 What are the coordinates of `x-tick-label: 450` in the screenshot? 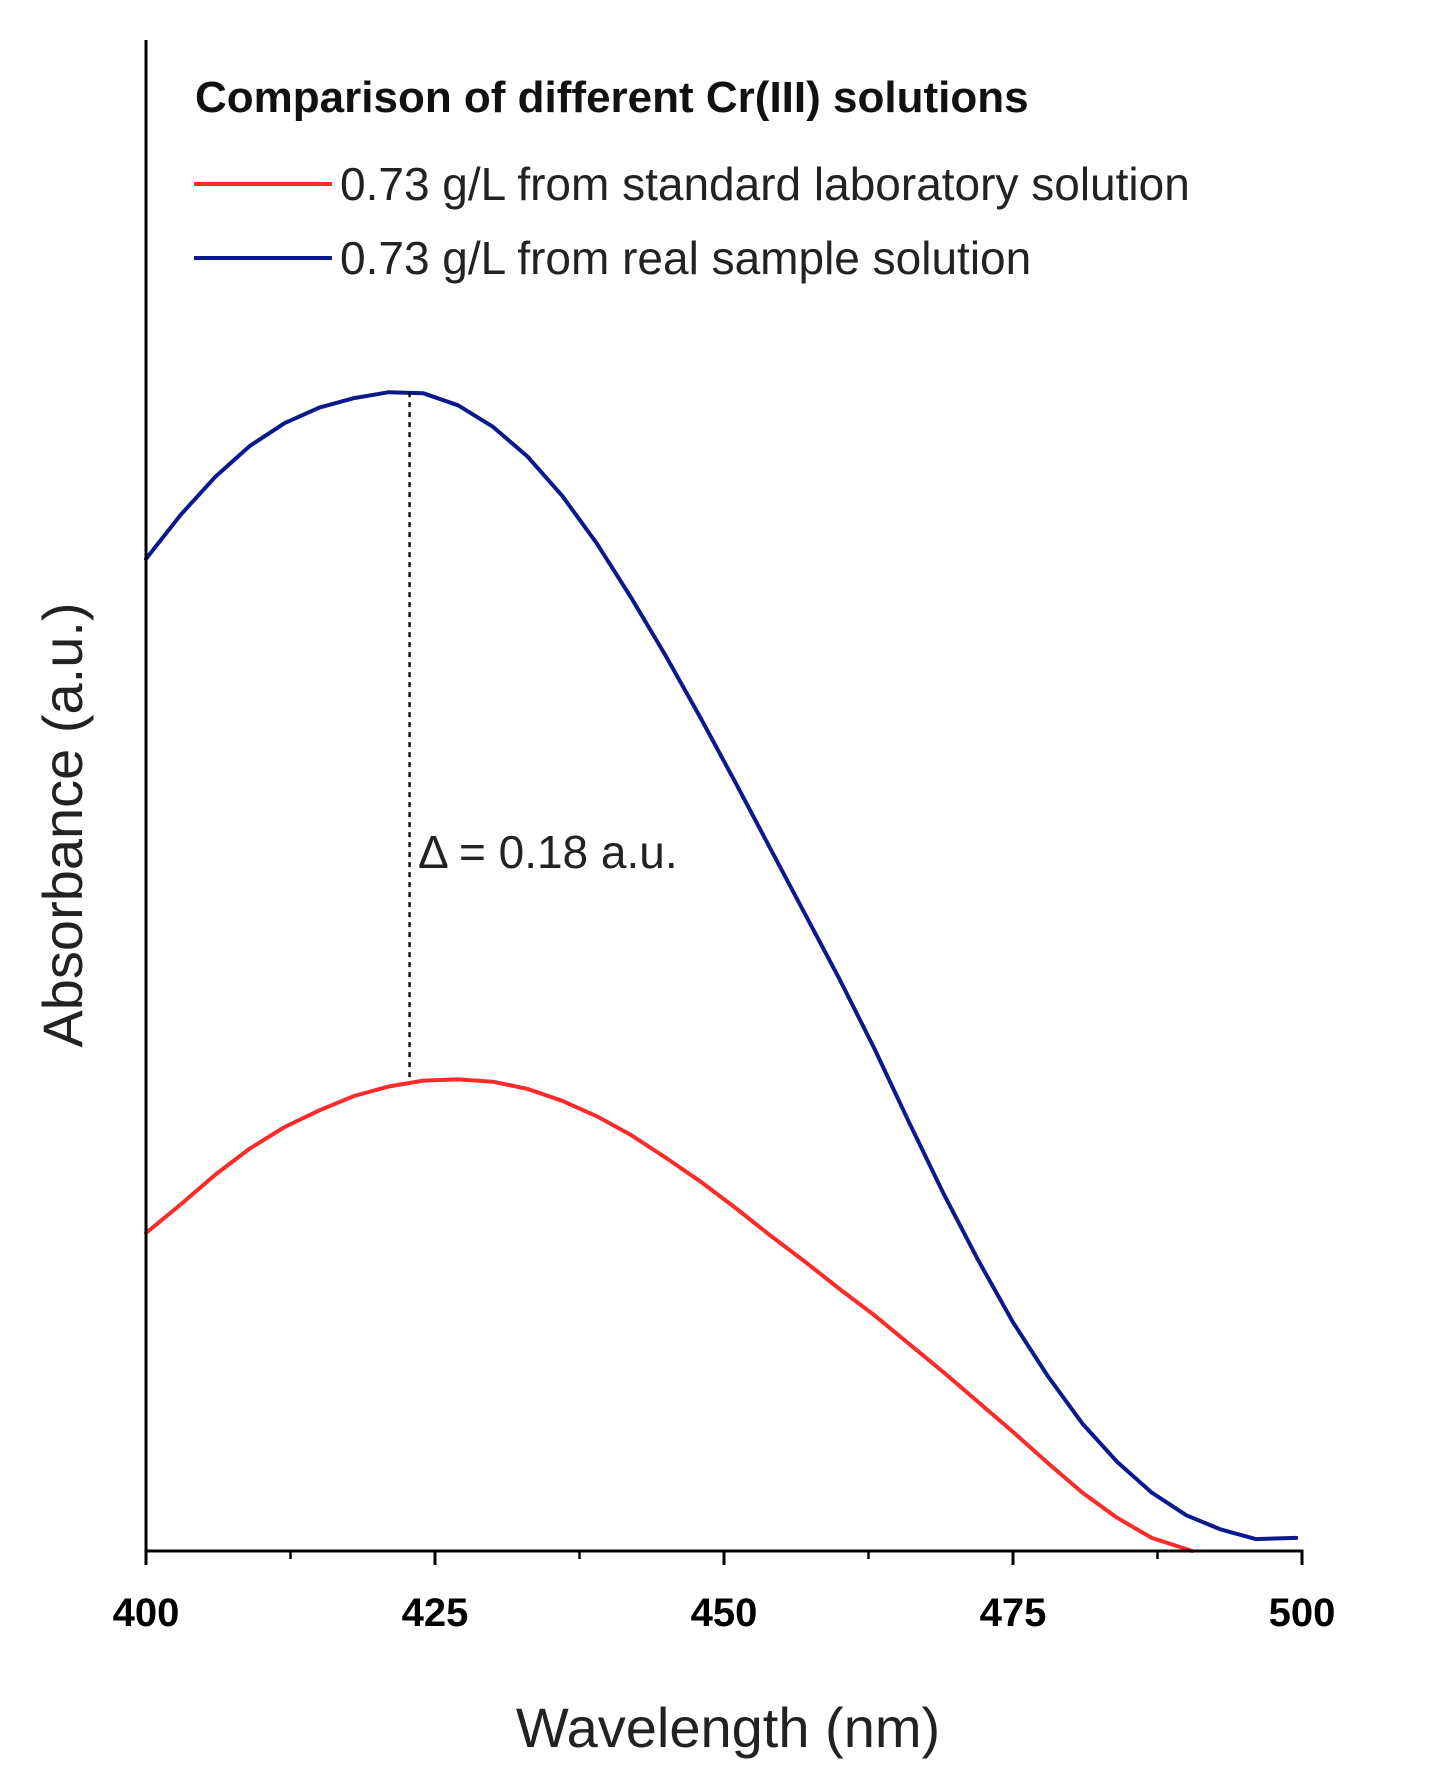 It's located at (724, 1613).